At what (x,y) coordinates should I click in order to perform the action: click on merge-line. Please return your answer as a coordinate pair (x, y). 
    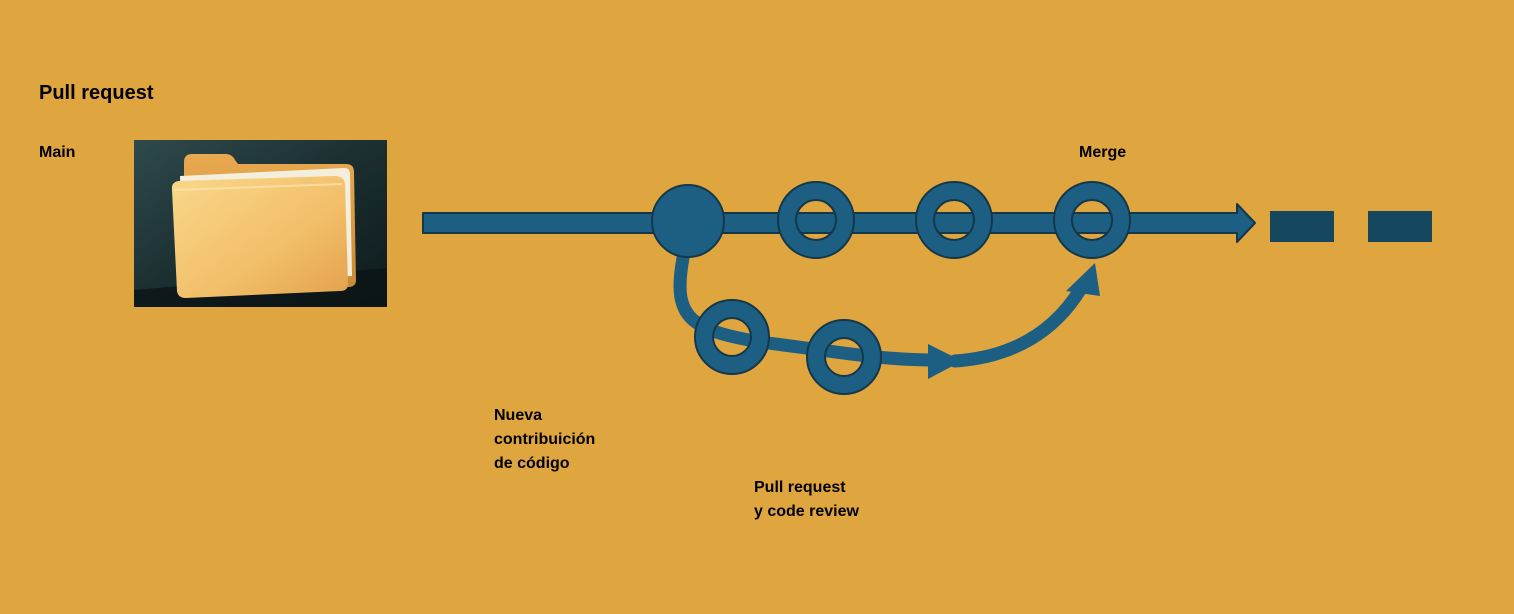
    Looking at the image, I should click on (1017, 325).